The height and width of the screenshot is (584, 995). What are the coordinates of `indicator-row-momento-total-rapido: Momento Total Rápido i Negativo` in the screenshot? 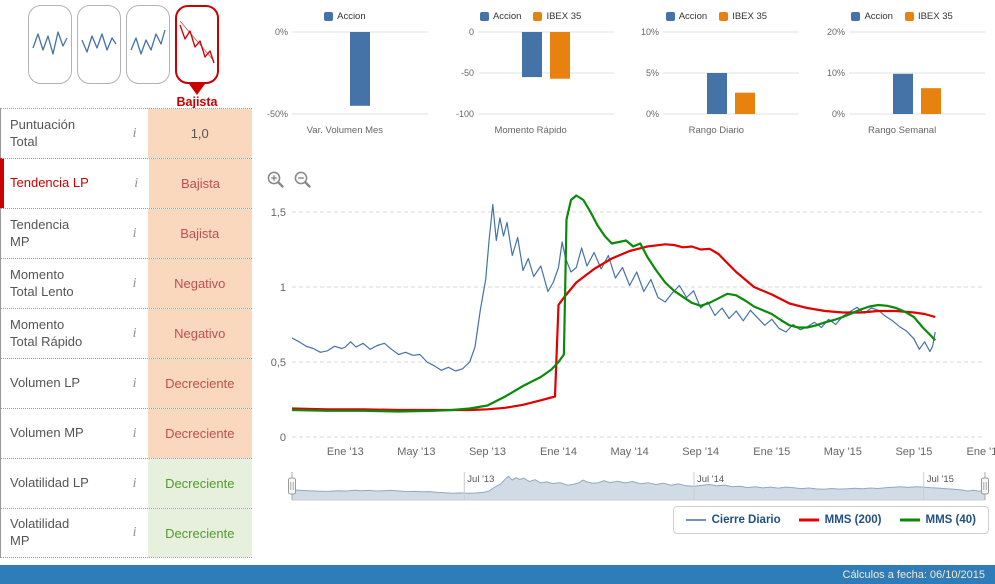 It's located at (126, 333).